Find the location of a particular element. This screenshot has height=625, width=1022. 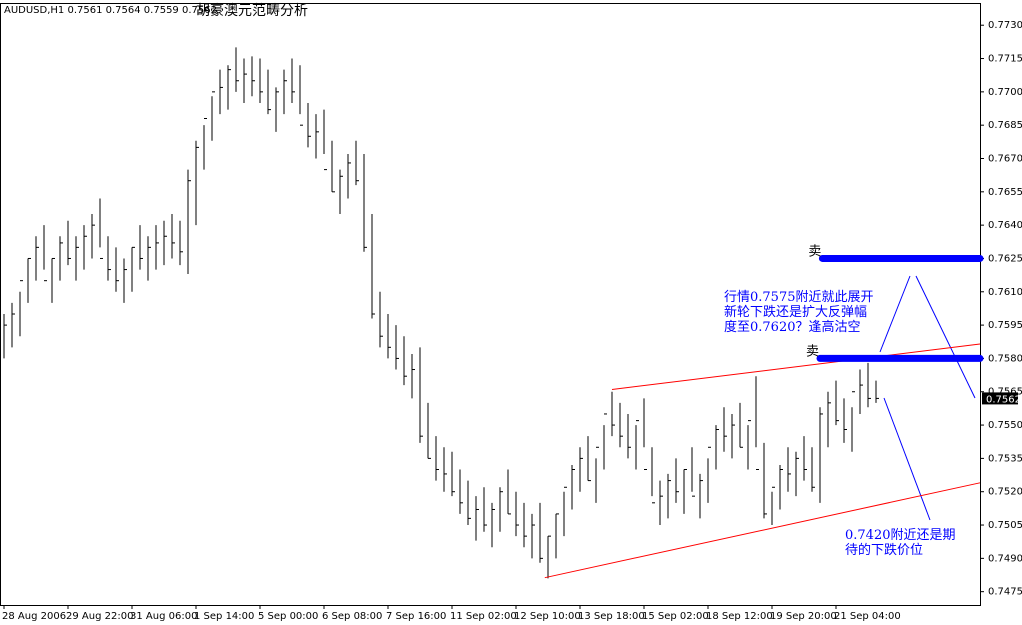

y-tick-label: 0.7730 is located at coordinates (1005, 25).